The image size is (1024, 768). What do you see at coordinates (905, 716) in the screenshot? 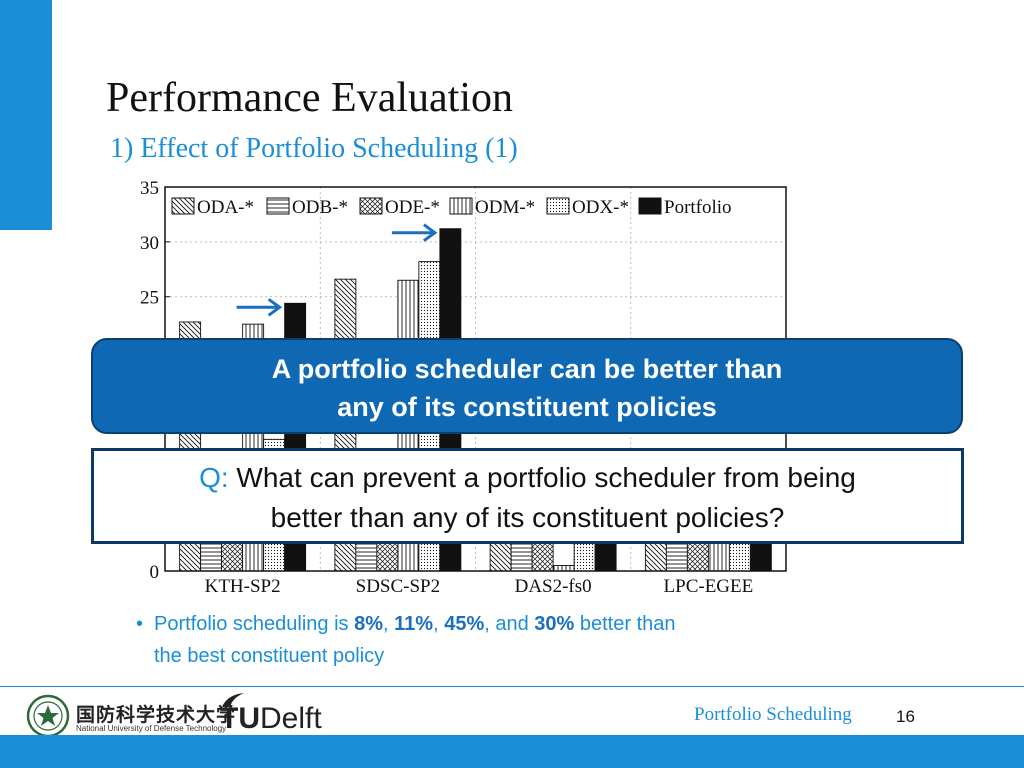
I see `page-number: 16` at bounding box center [905, 716].